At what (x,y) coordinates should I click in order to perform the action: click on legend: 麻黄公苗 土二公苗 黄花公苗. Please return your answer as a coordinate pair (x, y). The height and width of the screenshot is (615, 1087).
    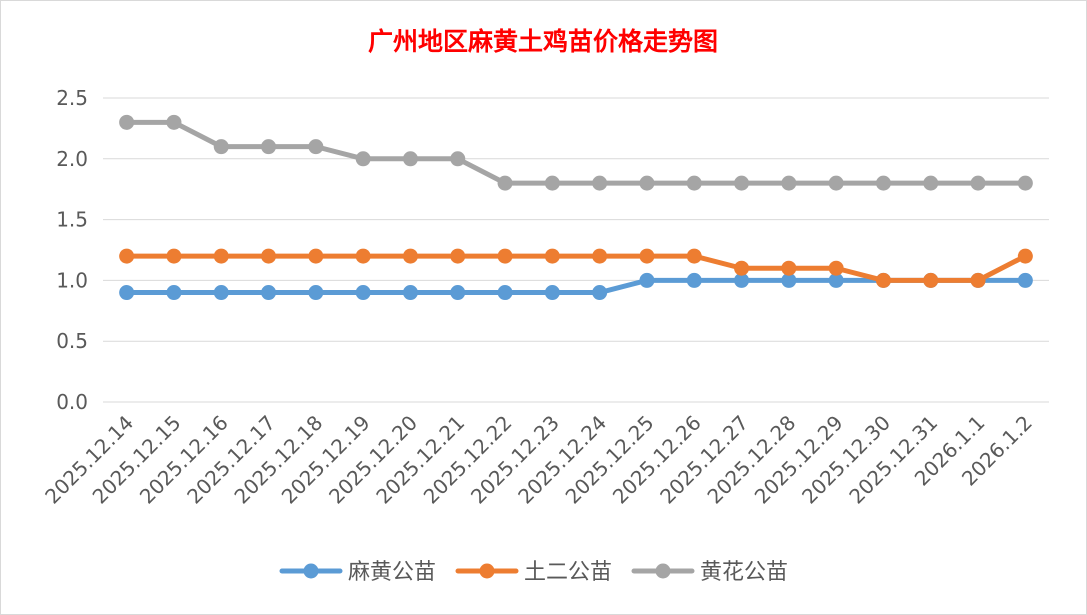
    Looking at the image, I should click on (533, 572).